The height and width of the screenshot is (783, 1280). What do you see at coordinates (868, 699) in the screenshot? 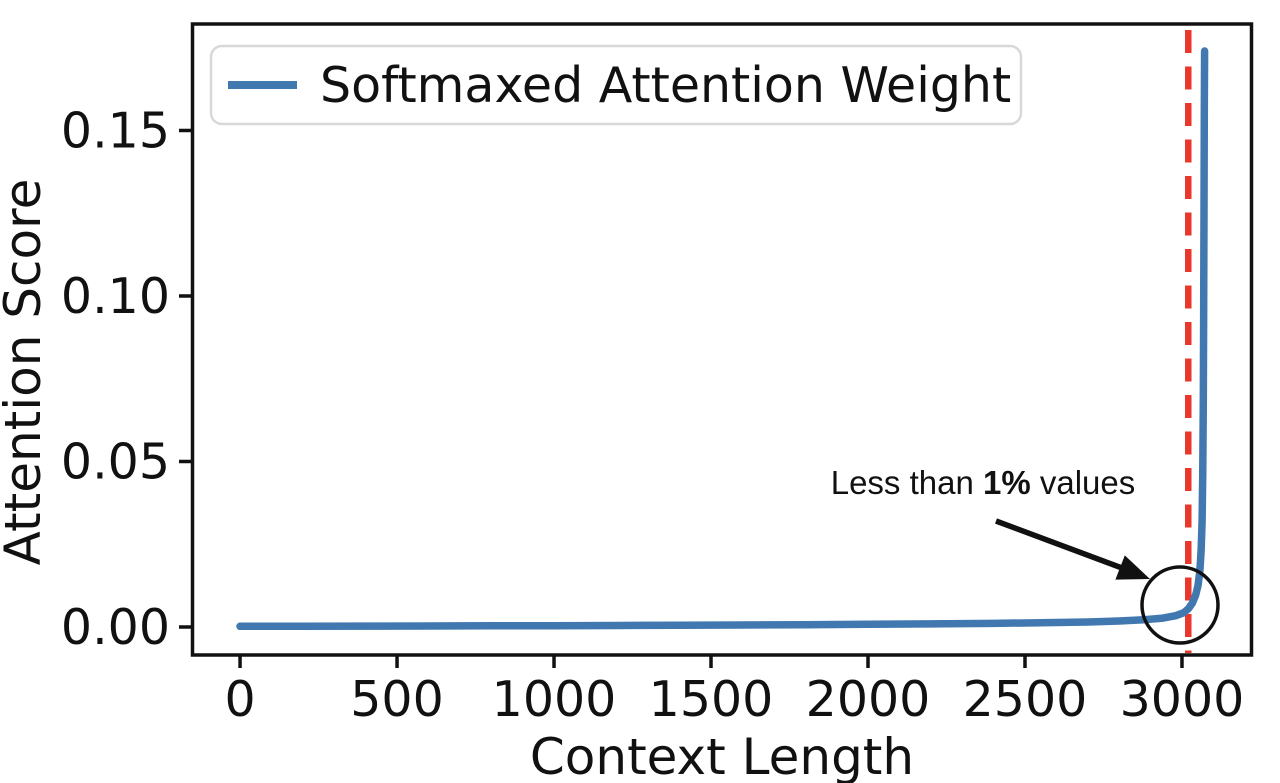
I see `x-tick-label: 2000` at bounding box center [868, 699].